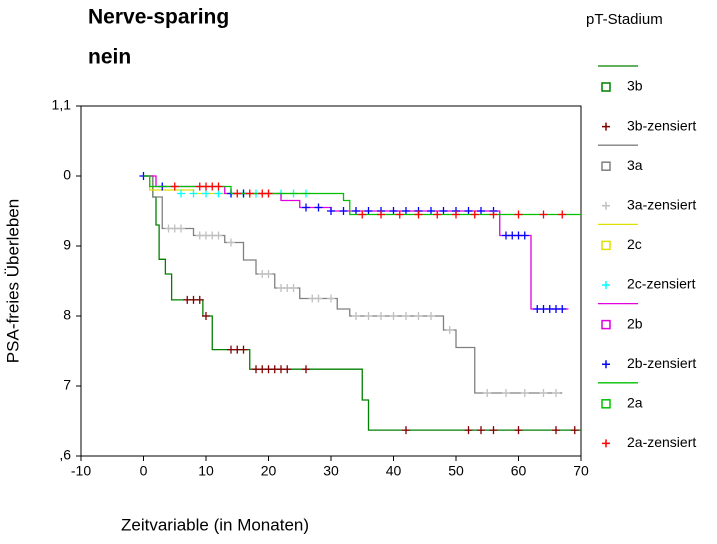  I want to click on legend-label: 2a, so click(635, 403).